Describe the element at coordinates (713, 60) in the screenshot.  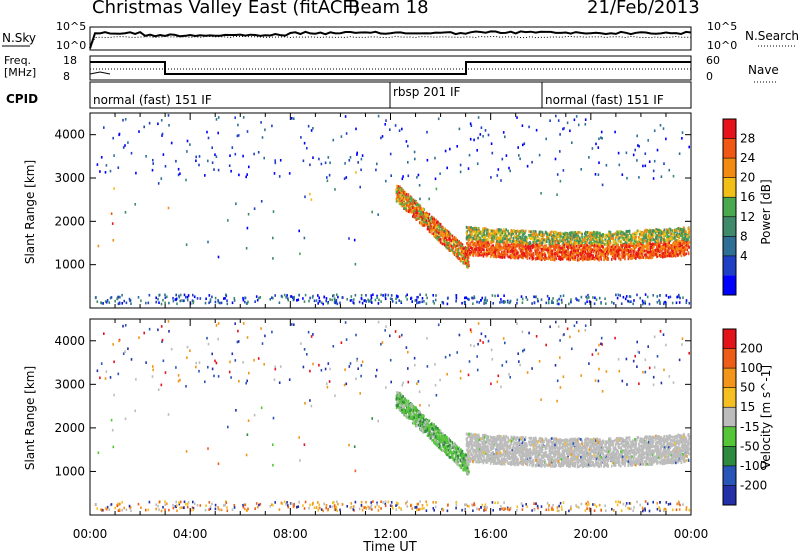
I see `nave-tick-top: 60` at that location.